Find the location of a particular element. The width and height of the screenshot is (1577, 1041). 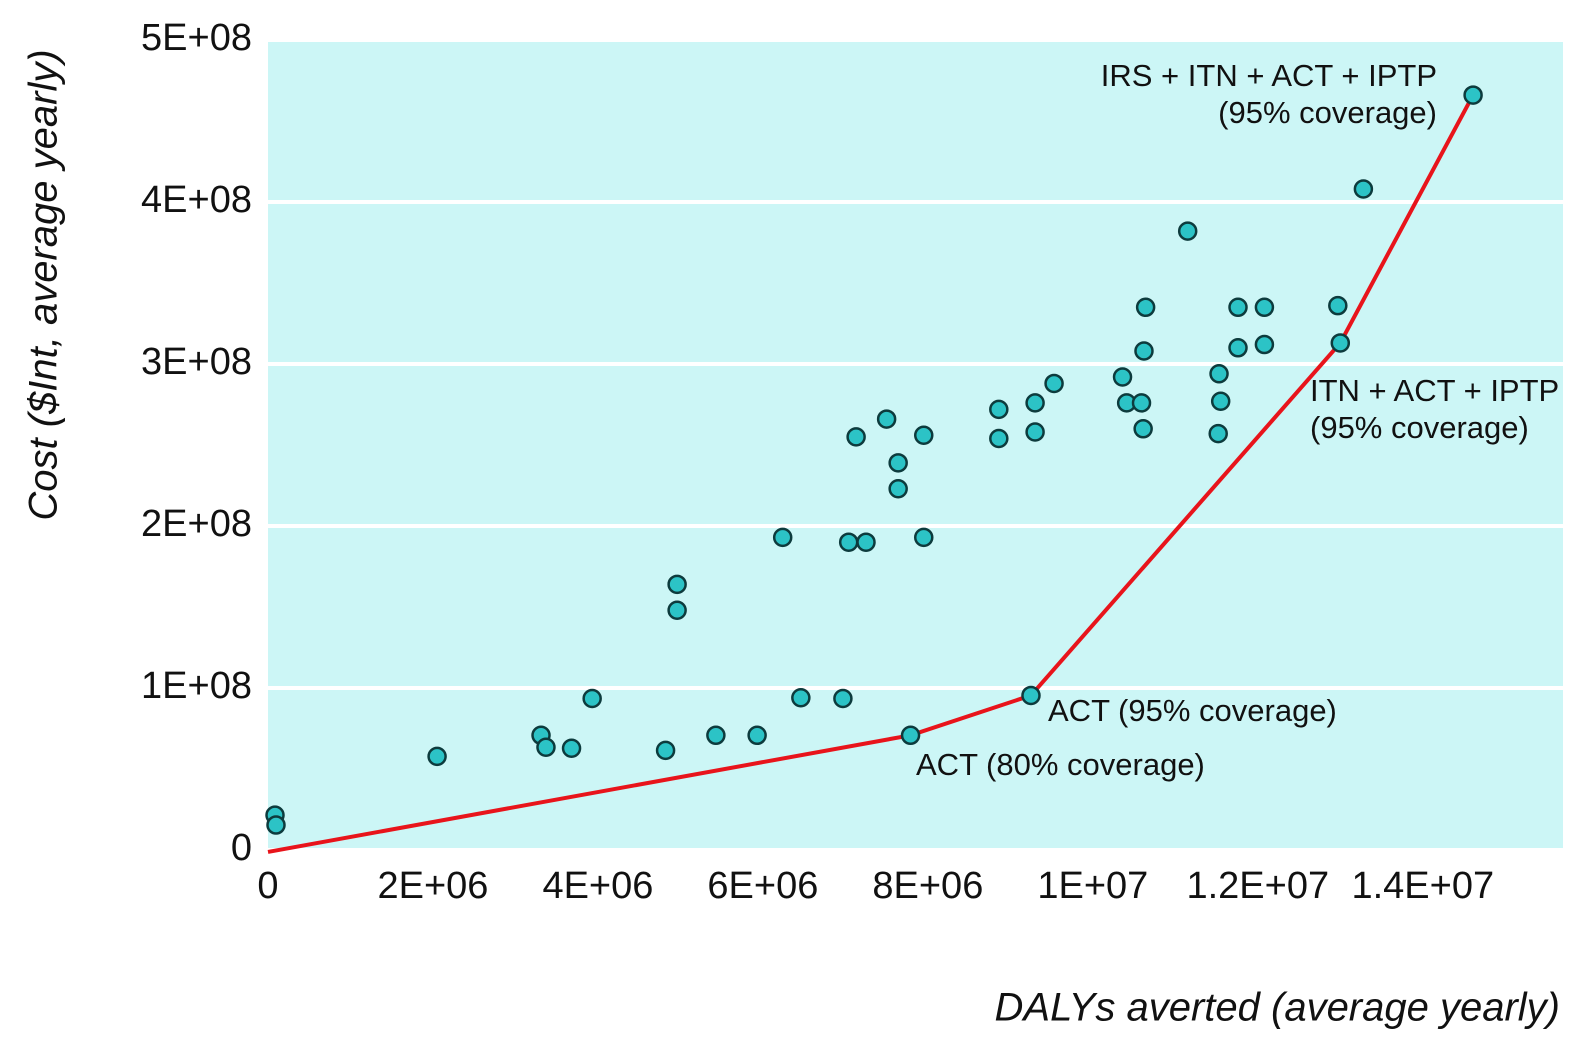

x-axis-title: DALYs averted (average yearly) is located at coordinates (1277, 1008).